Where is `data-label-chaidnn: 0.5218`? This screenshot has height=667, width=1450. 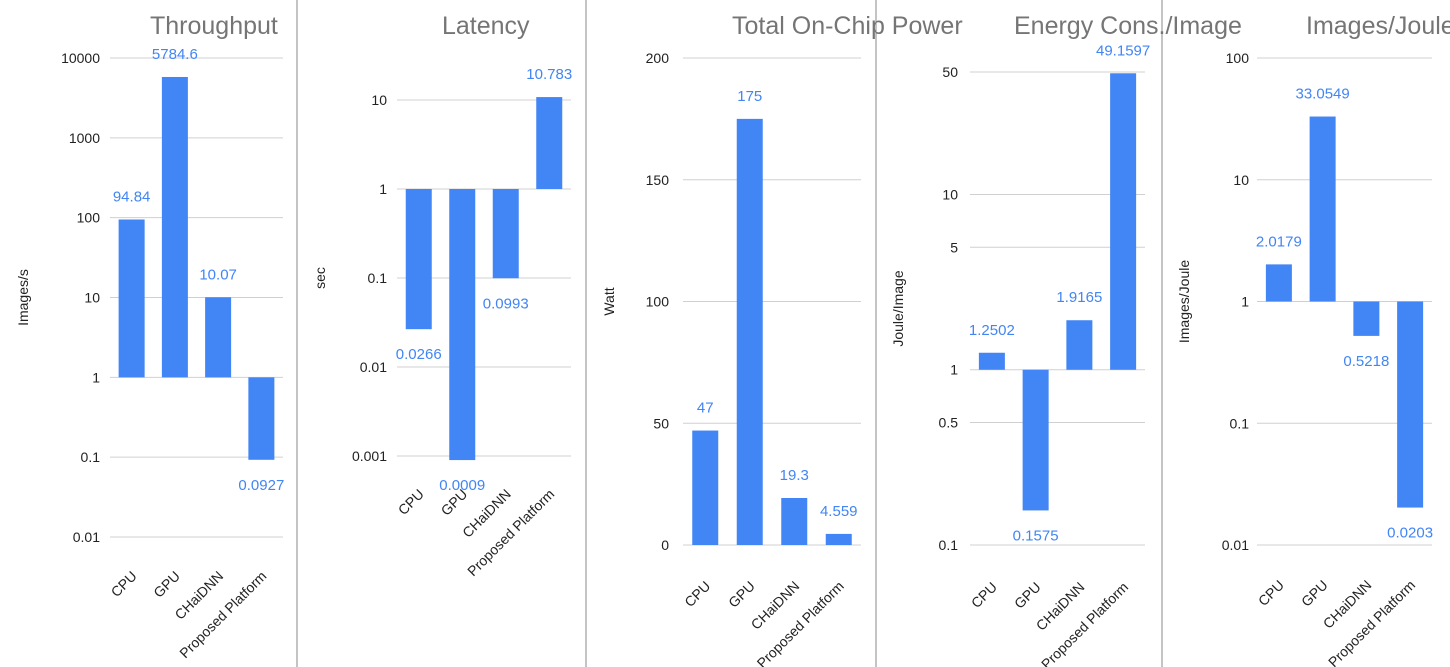 data-label-chaidnn: 0.5218 is located at coordinates (1366, 361).